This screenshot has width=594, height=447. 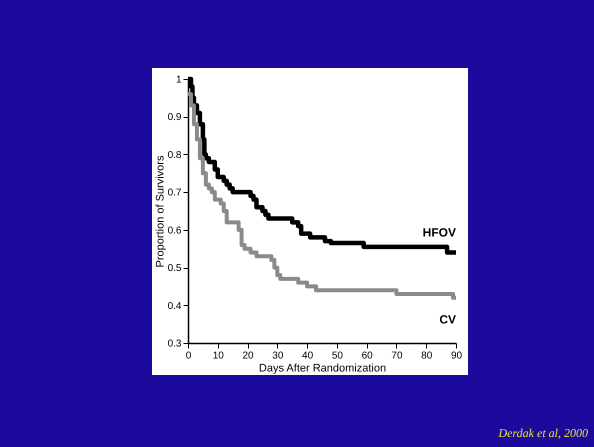 I want to click on x-tick-label: 30, so click(x=278, y=356).